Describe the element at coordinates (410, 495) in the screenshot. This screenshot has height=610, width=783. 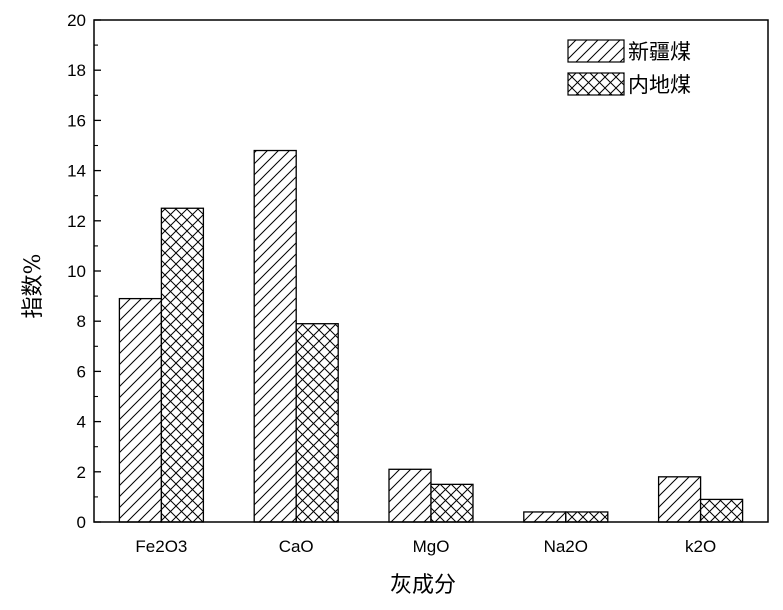
I see `bar-series1-mgo` at that location.